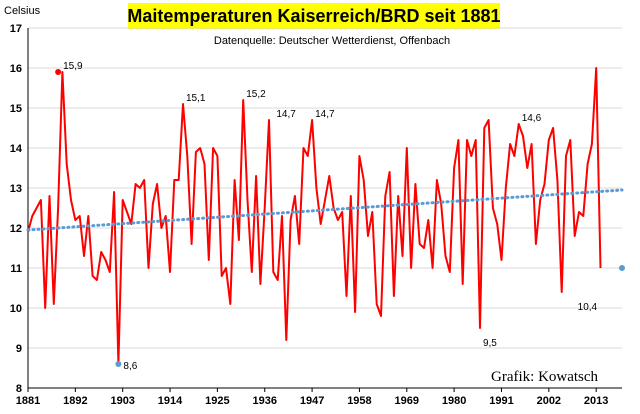 The height and width of the screenshot is (414, 640). Describe the element at coordinates (532, 118) in the screenshot. I see `data-label: 14,6` at that location.